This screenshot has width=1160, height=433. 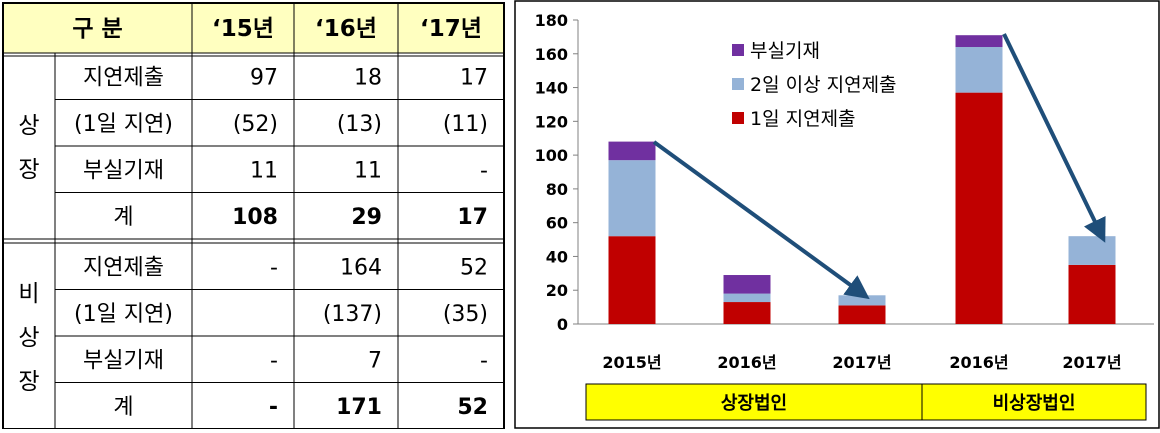 I want to click on group-label-box, so click(x=1034, y=402).